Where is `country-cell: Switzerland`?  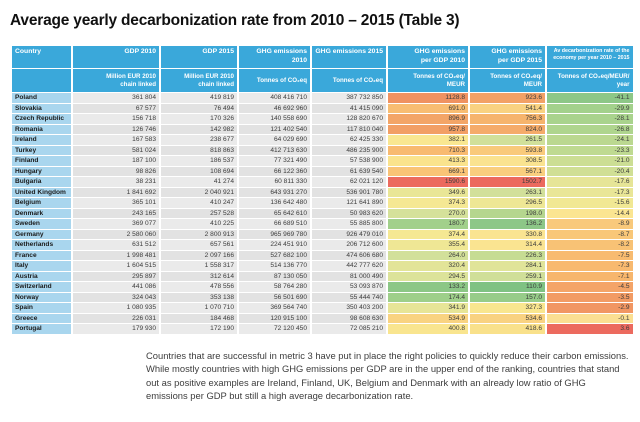
country-cell: Switzerland is located at coordinates (41, 287).